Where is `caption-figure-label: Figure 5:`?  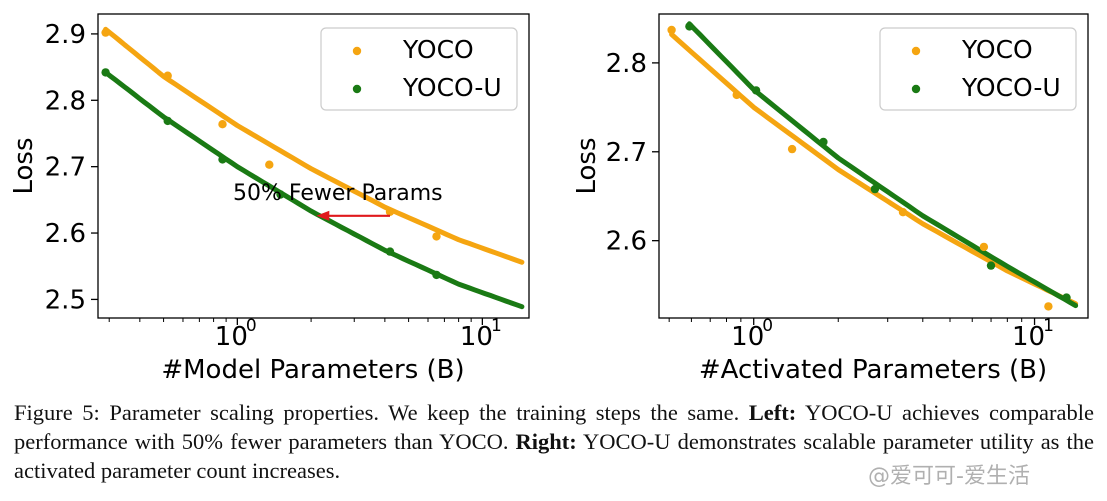
caption-figure-label: Figure 5: is located at coordinates (57, 412).